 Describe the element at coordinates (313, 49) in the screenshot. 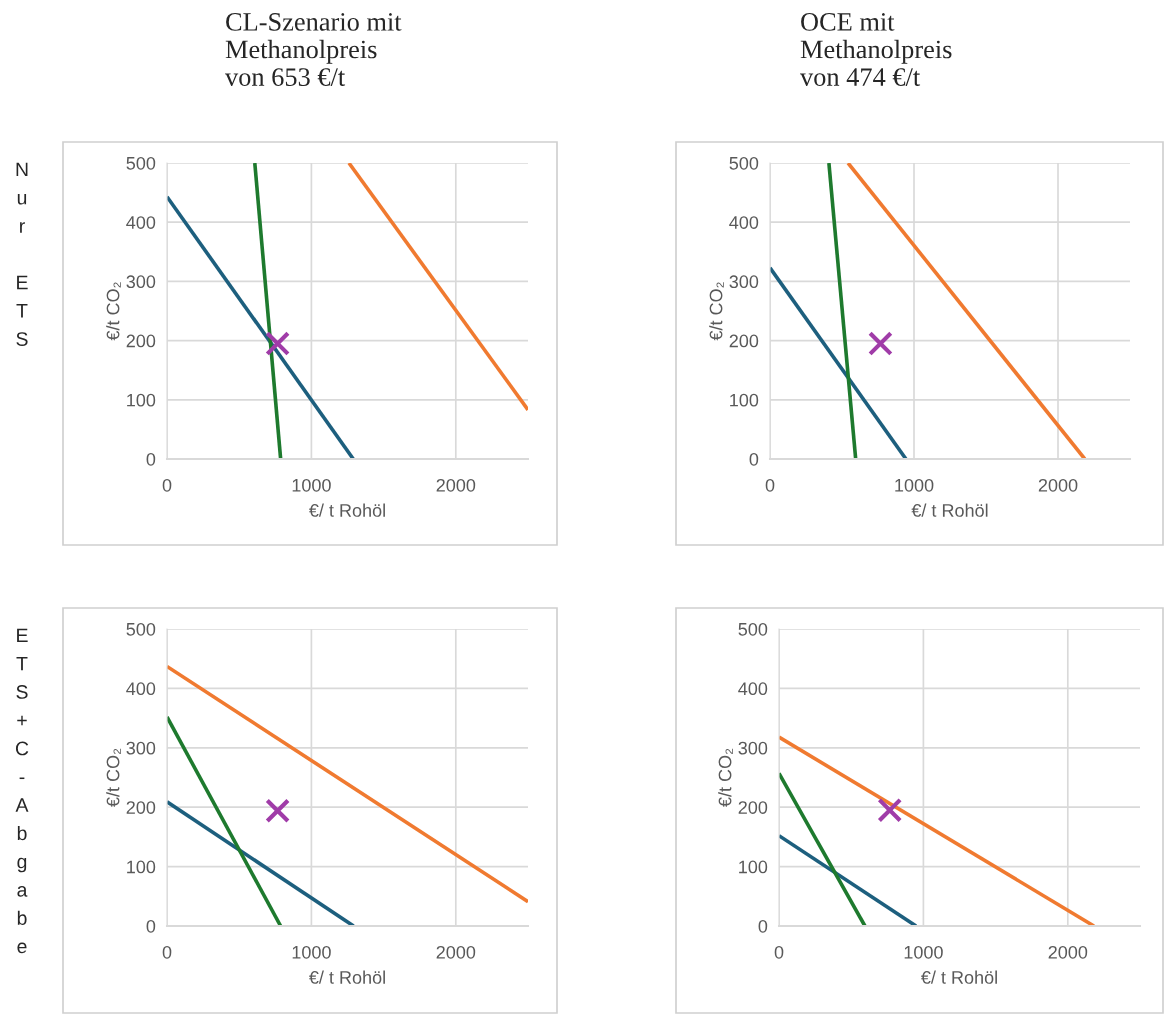

I see `chart-title: CL-Szenario mit Methanolpreis von 653 €/t` at that location.